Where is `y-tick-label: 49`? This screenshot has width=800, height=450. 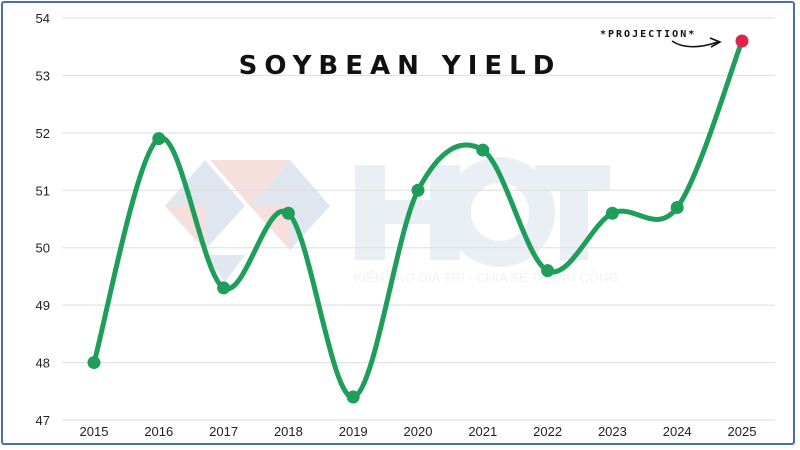 y-tick-label: 49 is located at coordinates (43, 305).